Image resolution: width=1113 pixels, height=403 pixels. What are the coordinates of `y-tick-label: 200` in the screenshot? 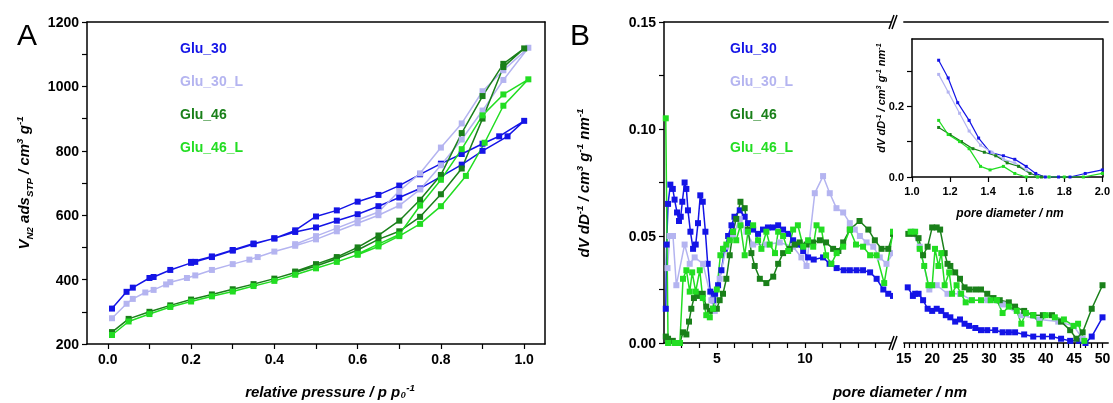 It's located at (67, 344).